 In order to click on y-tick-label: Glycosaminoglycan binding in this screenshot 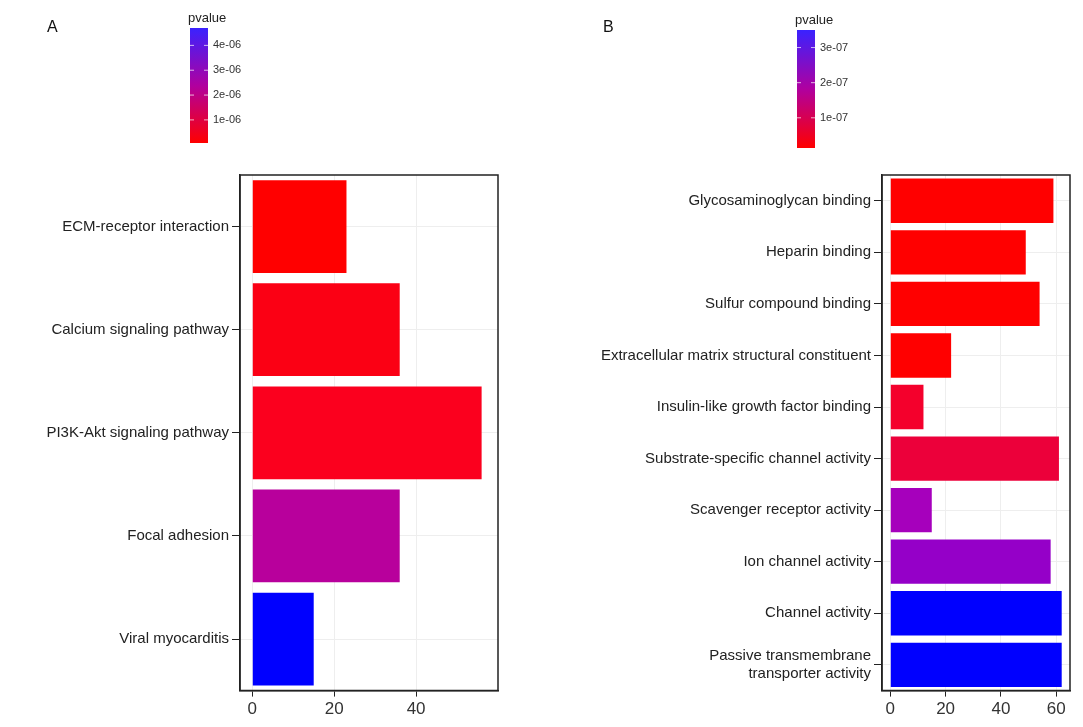, I will do `click(779, 199)`.